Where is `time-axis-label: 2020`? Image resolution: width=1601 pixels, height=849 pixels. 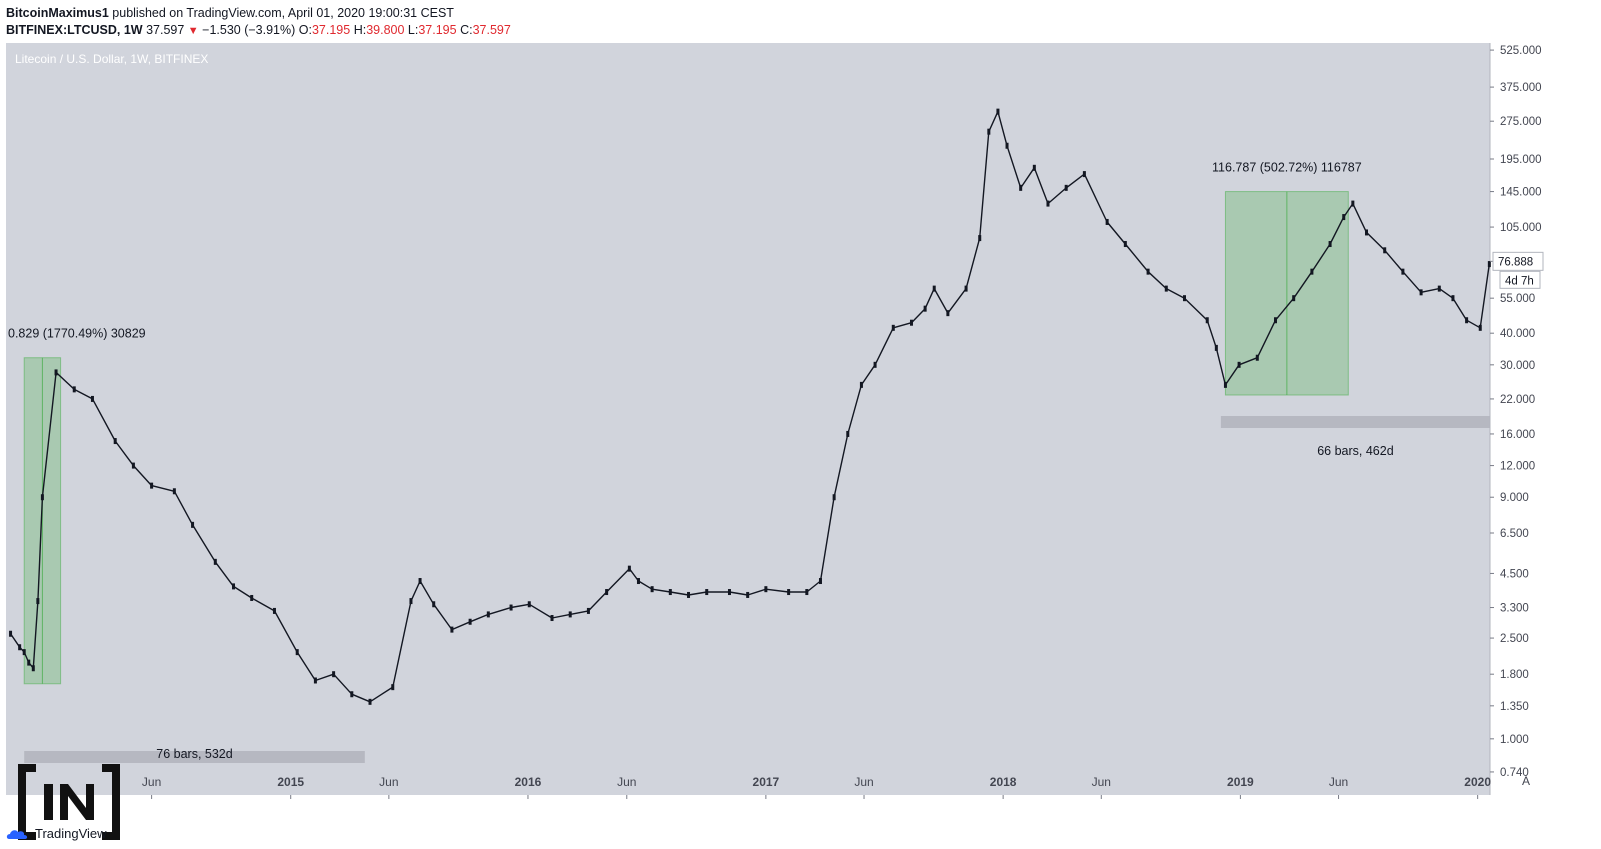
time-axis-label: 2020 is located at coordinates (1477, 782).